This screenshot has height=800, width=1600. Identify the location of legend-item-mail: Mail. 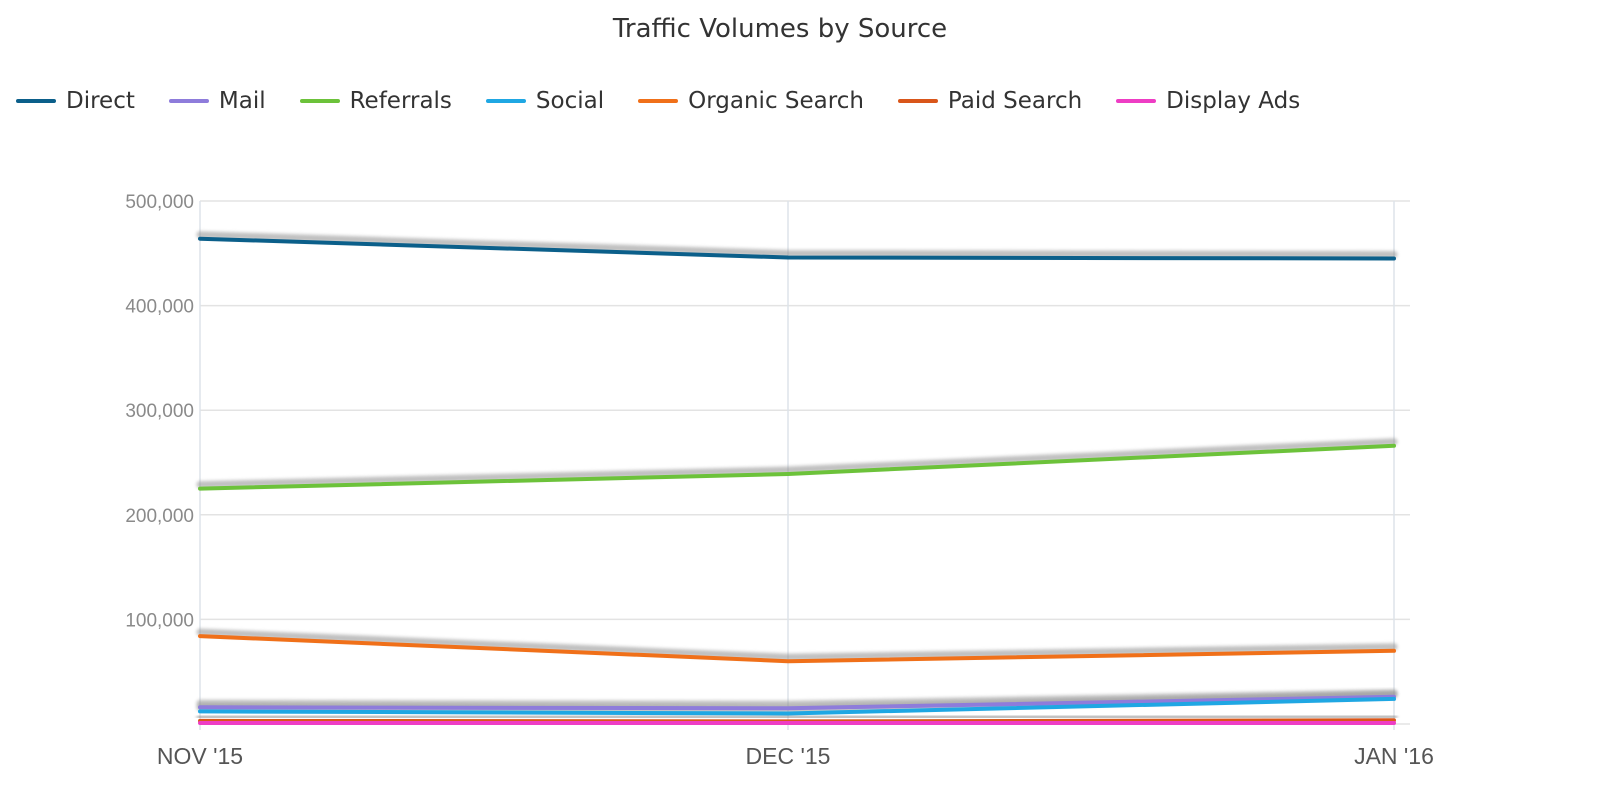
(217, 101).